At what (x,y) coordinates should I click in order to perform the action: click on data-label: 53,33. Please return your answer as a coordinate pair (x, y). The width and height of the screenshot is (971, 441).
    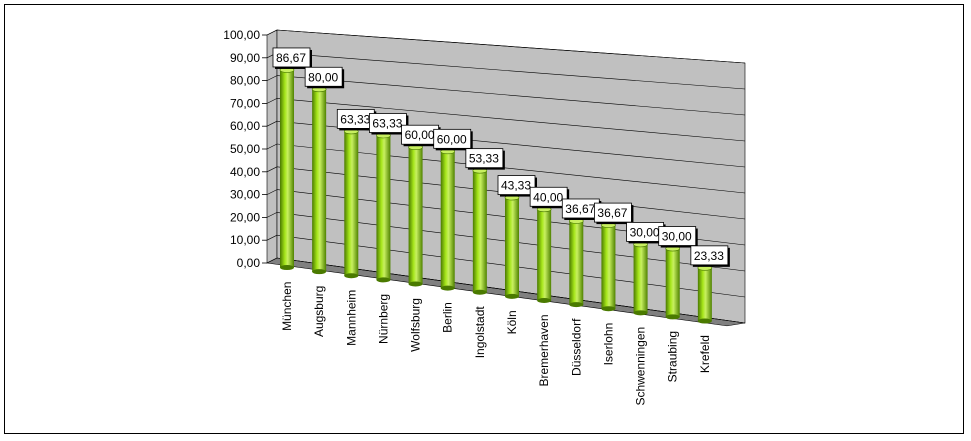
    Looking at the image, I should click on (484, 159).